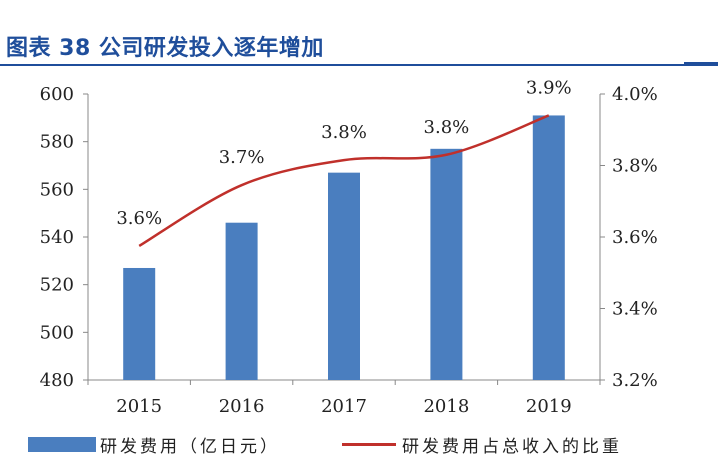 The width and height of the screenshot is (718, 472). I want to click on x-tick-label: 2016, so click(242, 406).